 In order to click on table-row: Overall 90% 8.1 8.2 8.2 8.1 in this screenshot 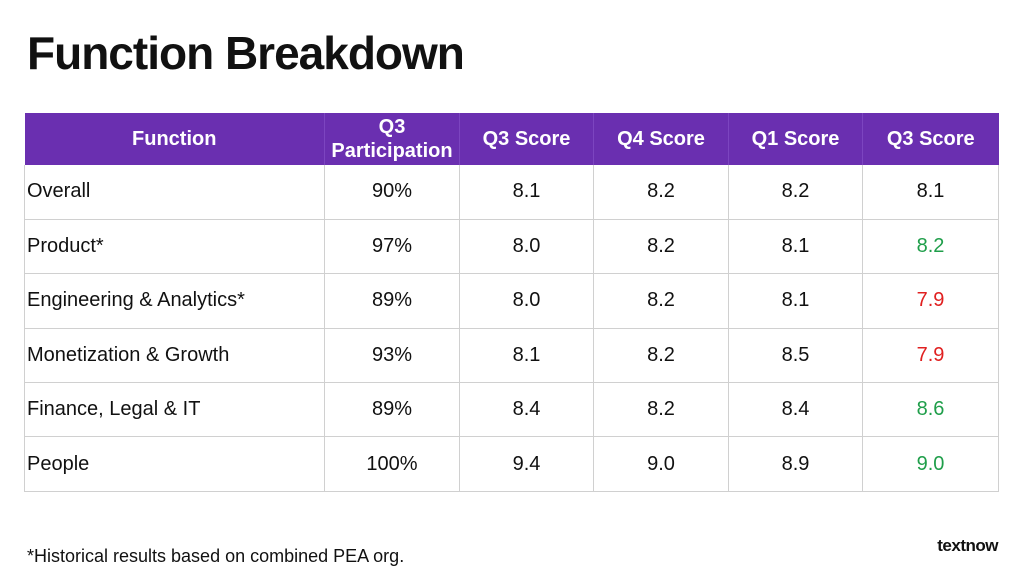, I will do `click(511, 192)`.